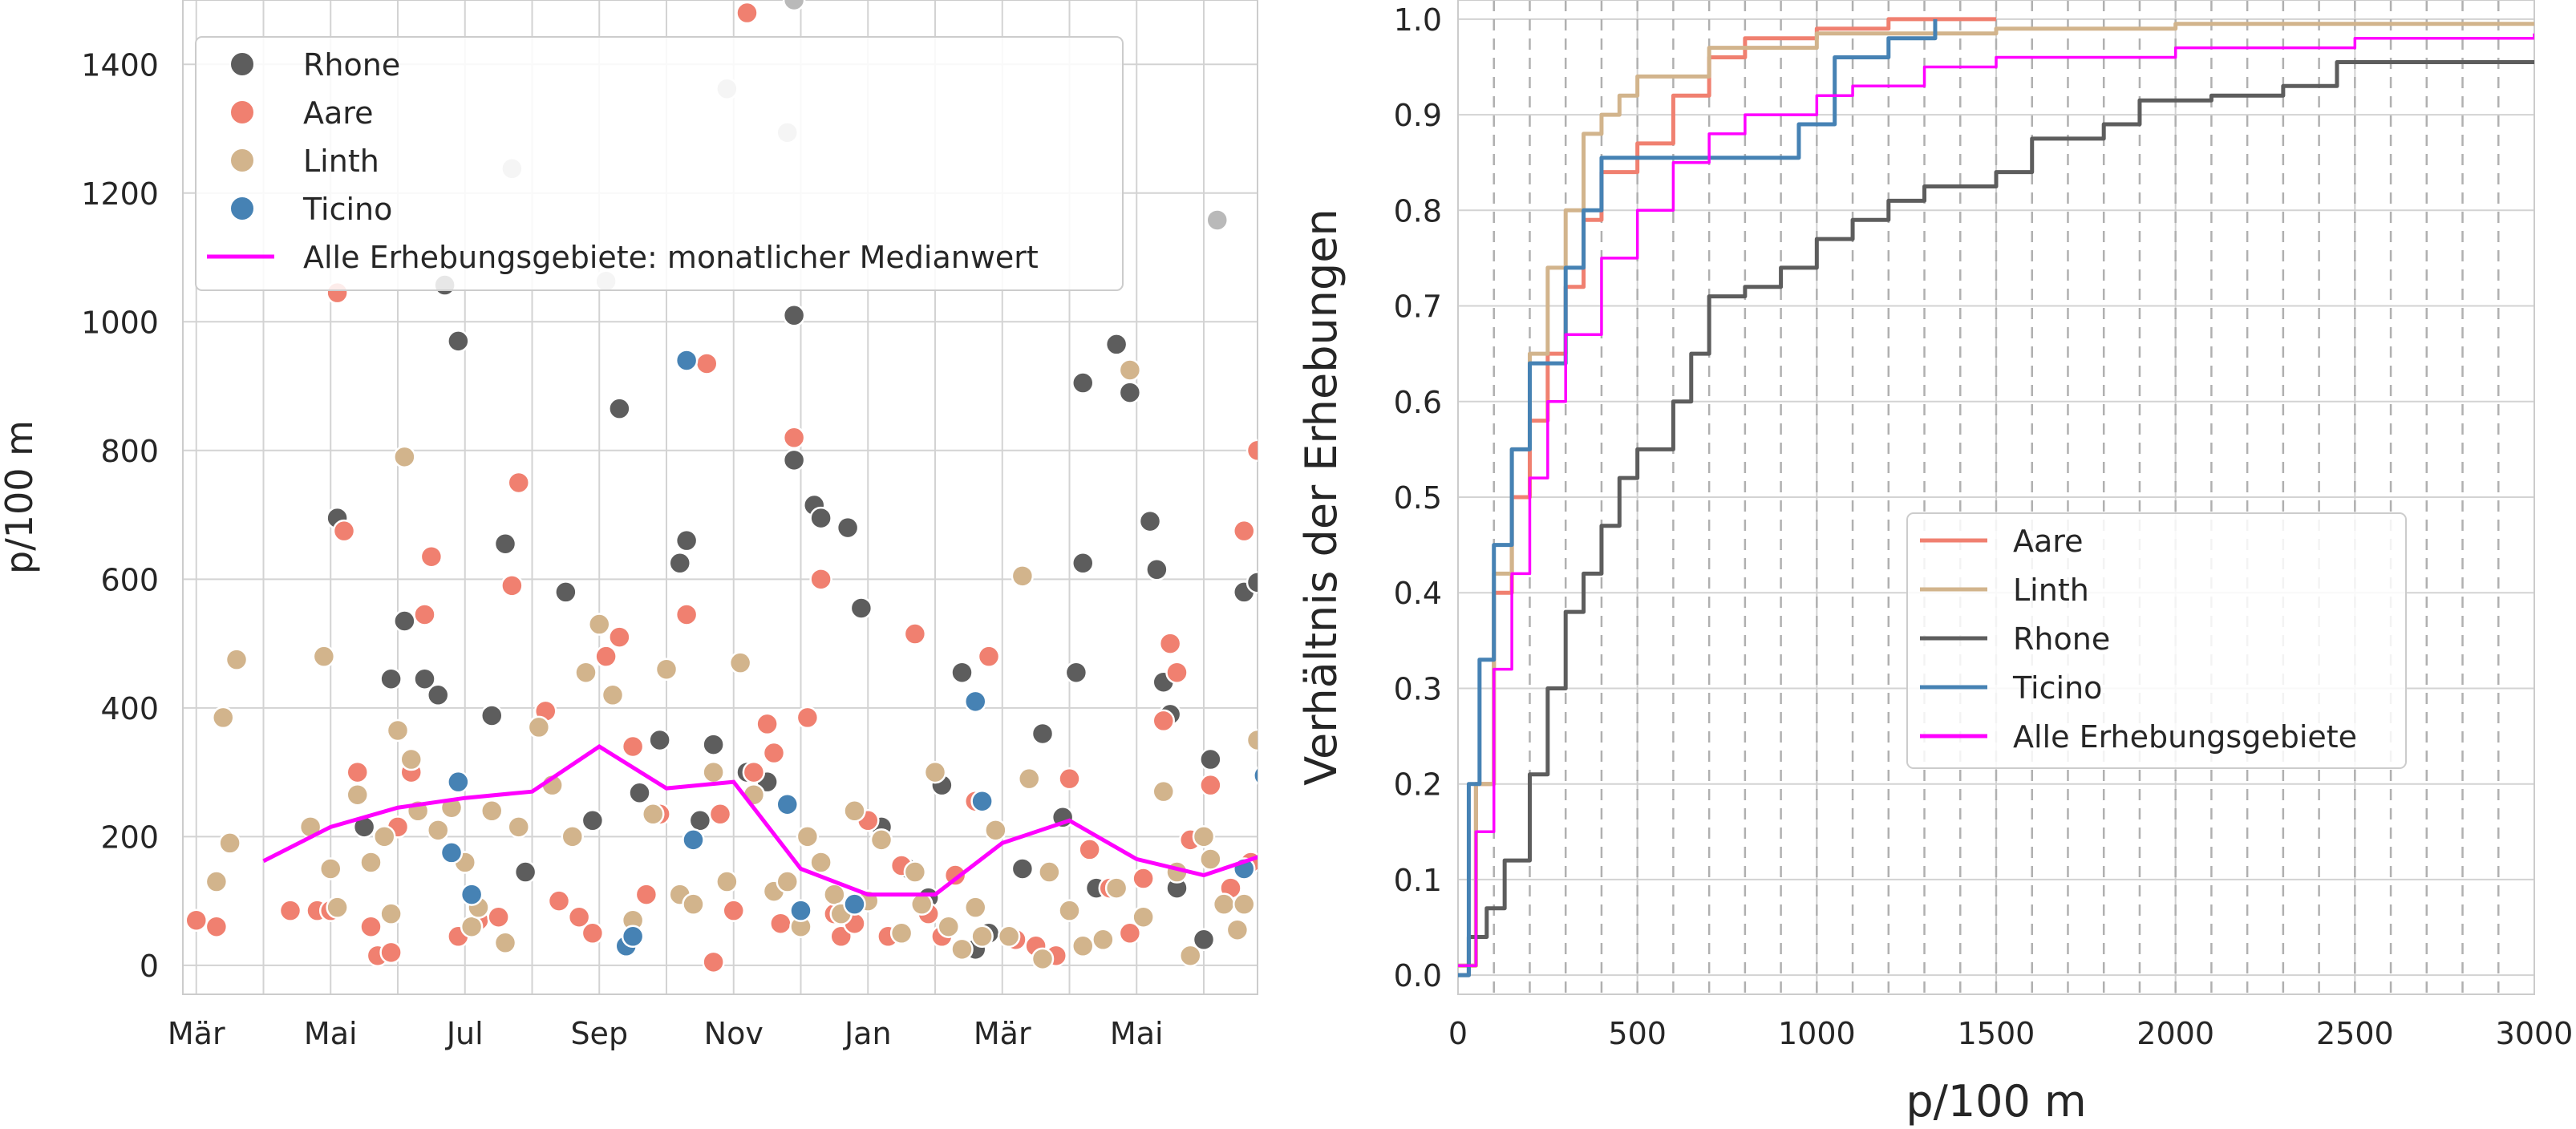 This screenshot has height=1129, width=2576. Describe the element at coordinates (242, 64) in the screenshot. I see `left-legend-marker` at that location.